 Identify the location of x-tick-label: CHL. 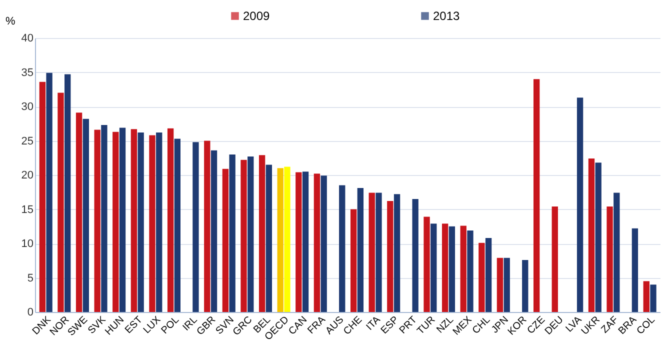
(481, 325).